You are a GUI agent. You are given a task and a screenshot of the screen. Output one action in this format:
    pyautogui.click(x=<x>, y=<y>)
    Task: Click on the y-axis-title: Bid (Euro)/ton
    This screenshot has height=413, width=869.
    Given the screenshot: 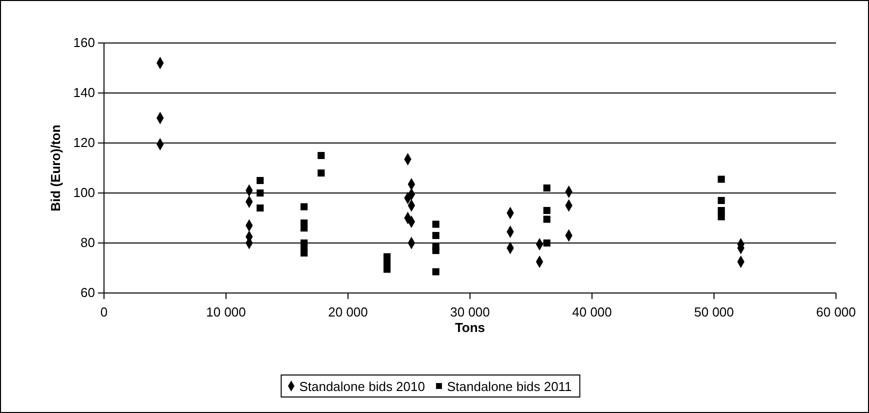 What is the action you would take?
    pyautogui.click(x=55, y=168)
    